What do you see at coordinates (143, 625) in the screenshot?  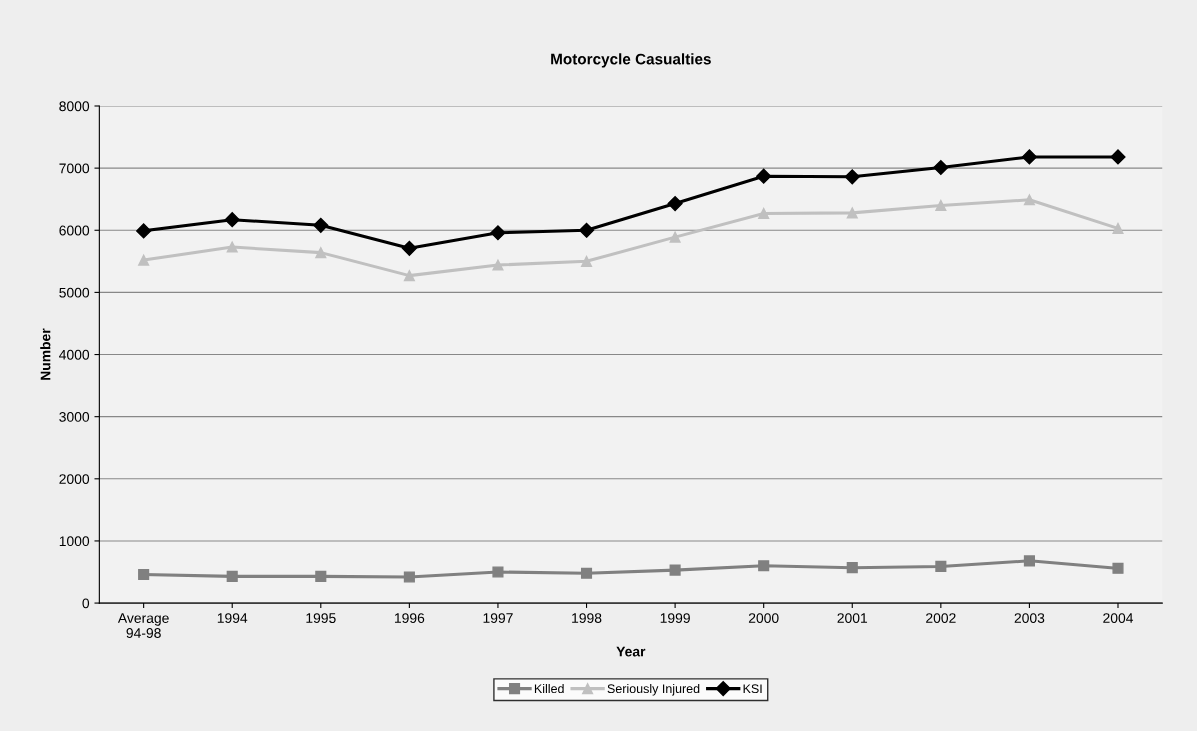 I see `x-tick-label: Average 94-98` at bounding box center [143, 625].